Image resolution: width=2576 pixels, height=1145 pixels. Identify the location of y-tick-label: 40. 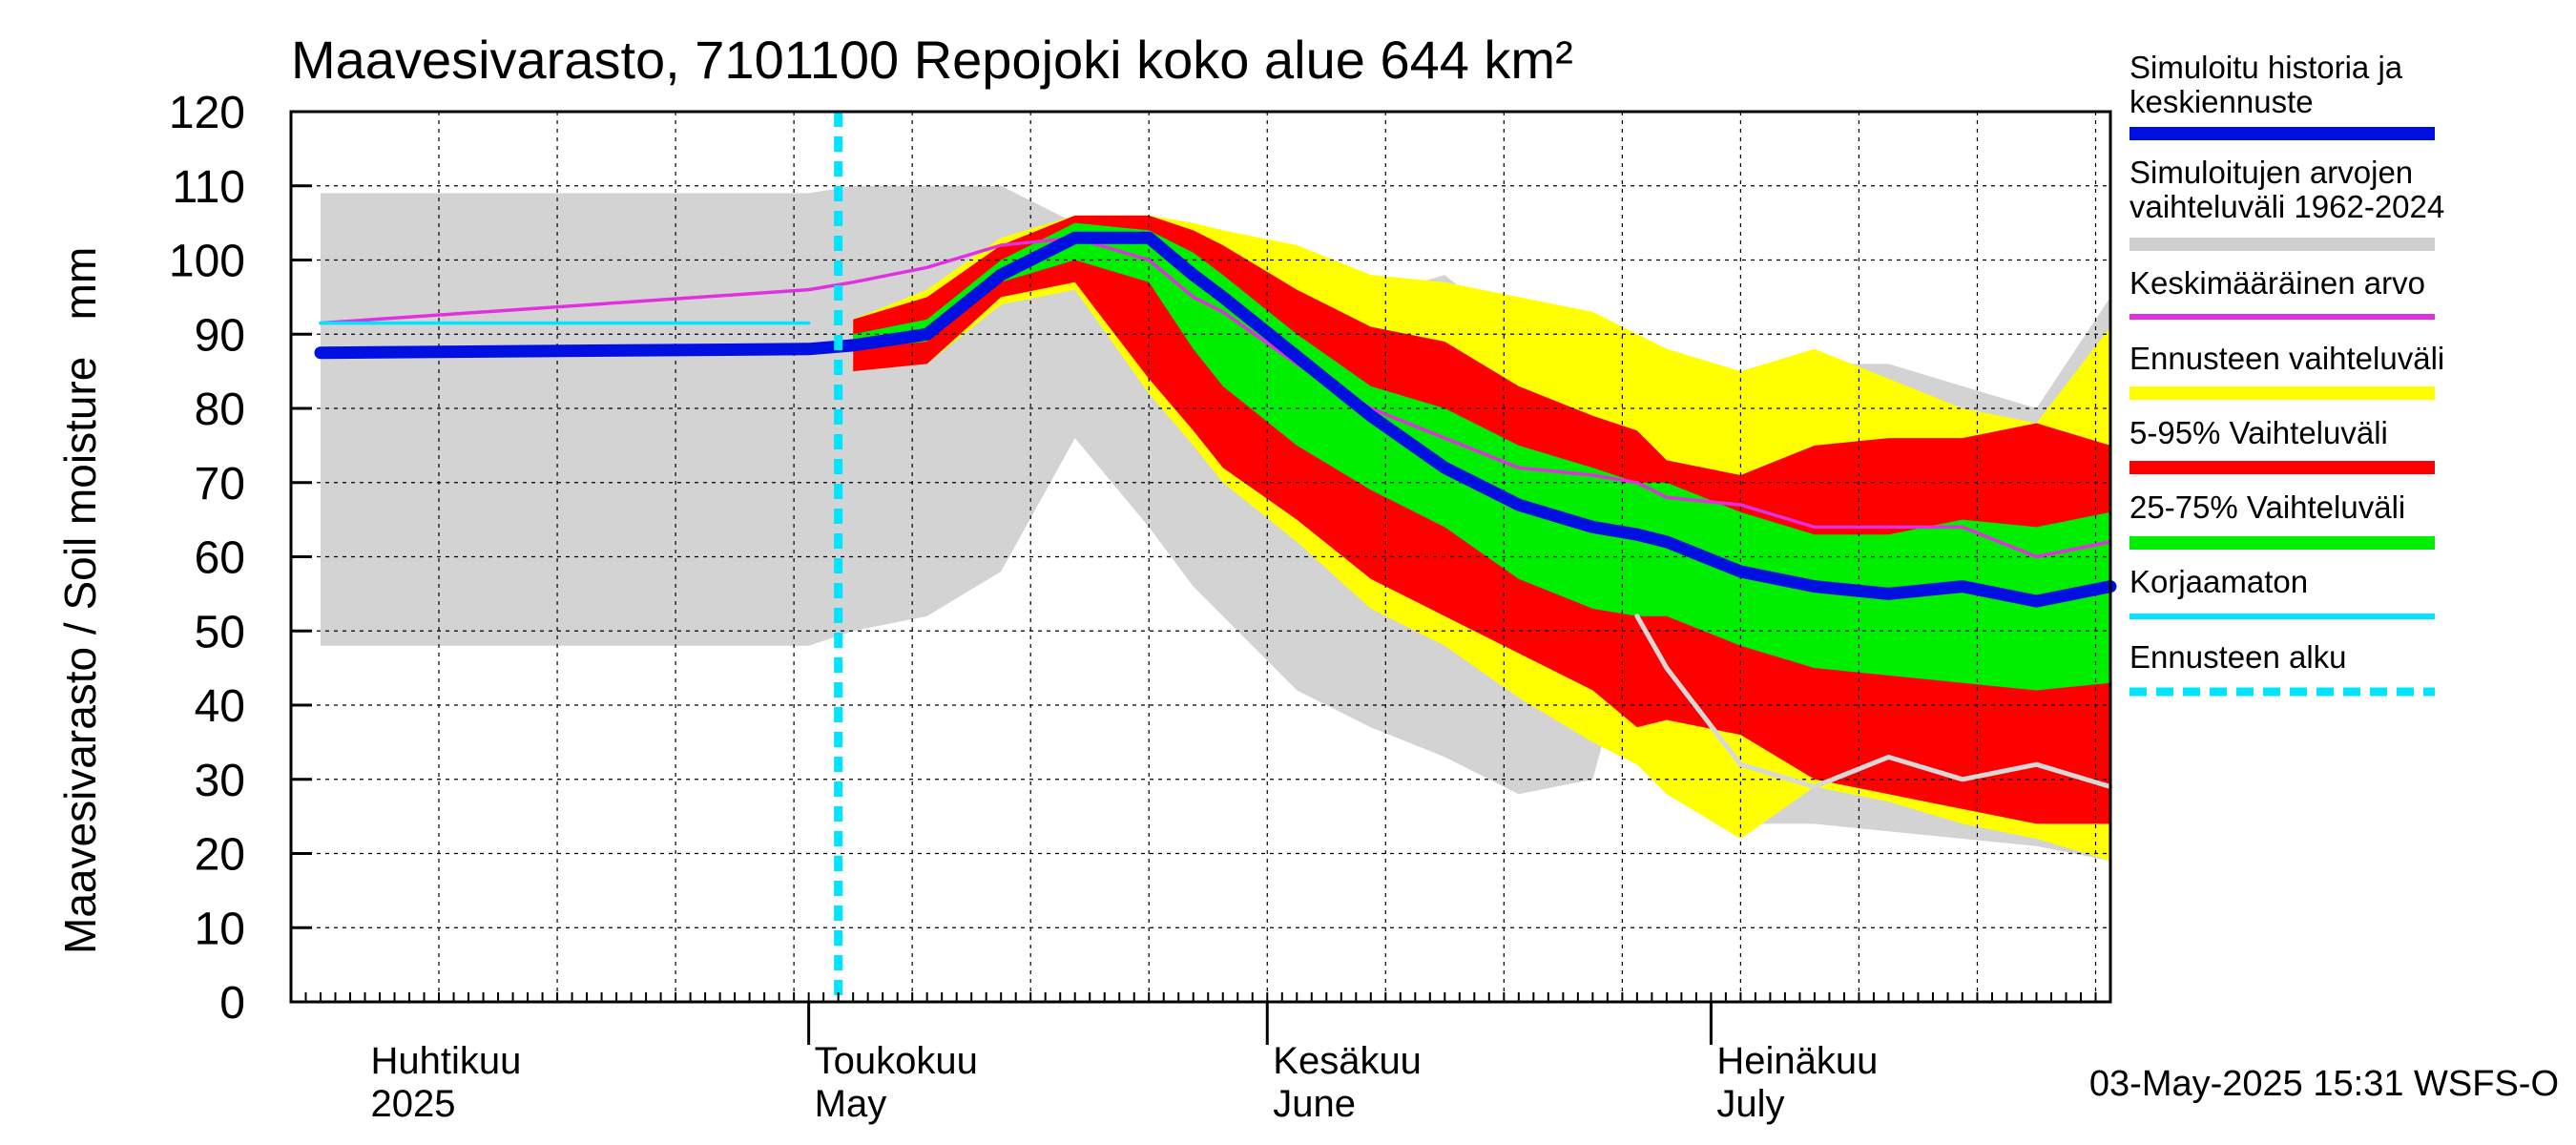
(220, 706).